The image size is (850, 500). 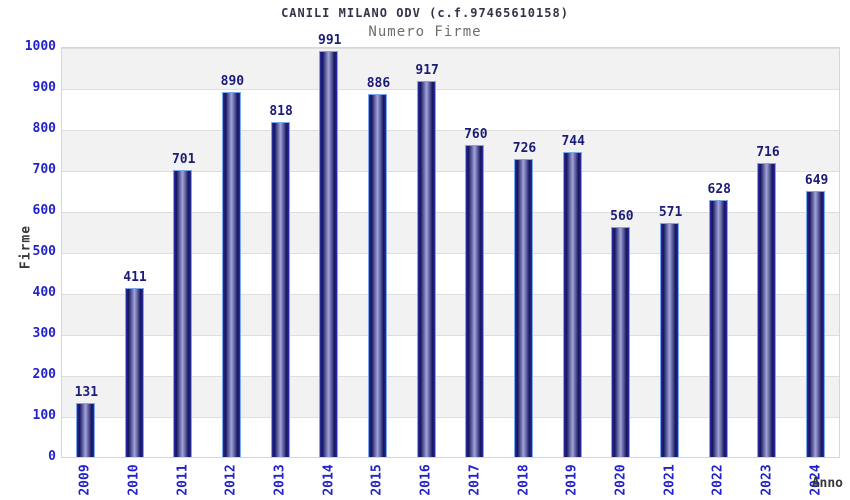 What do you see at coordinates (426, 269) in the screenshot?
I see `bar-2016` at bounding box center [426, 269].